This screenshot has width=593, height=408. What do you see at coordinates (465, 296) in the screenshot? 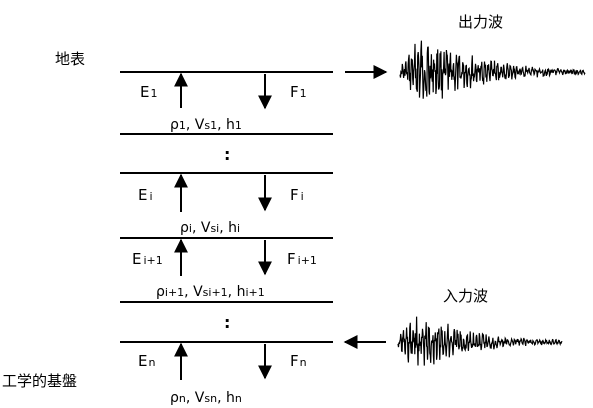
I see `input-wave-label: 入力波` at bounding box center [465, 296].